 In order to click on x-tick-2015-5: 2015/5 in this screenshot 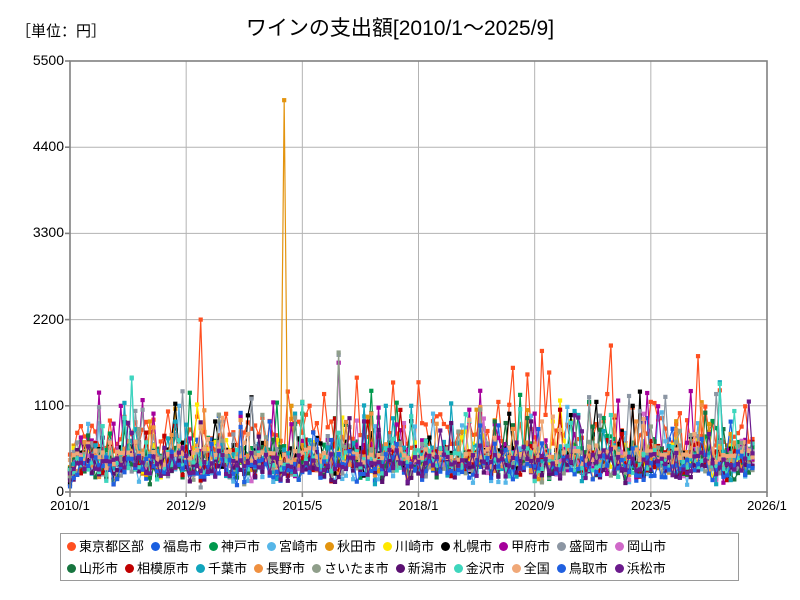, I will do `click(302, 505)`.